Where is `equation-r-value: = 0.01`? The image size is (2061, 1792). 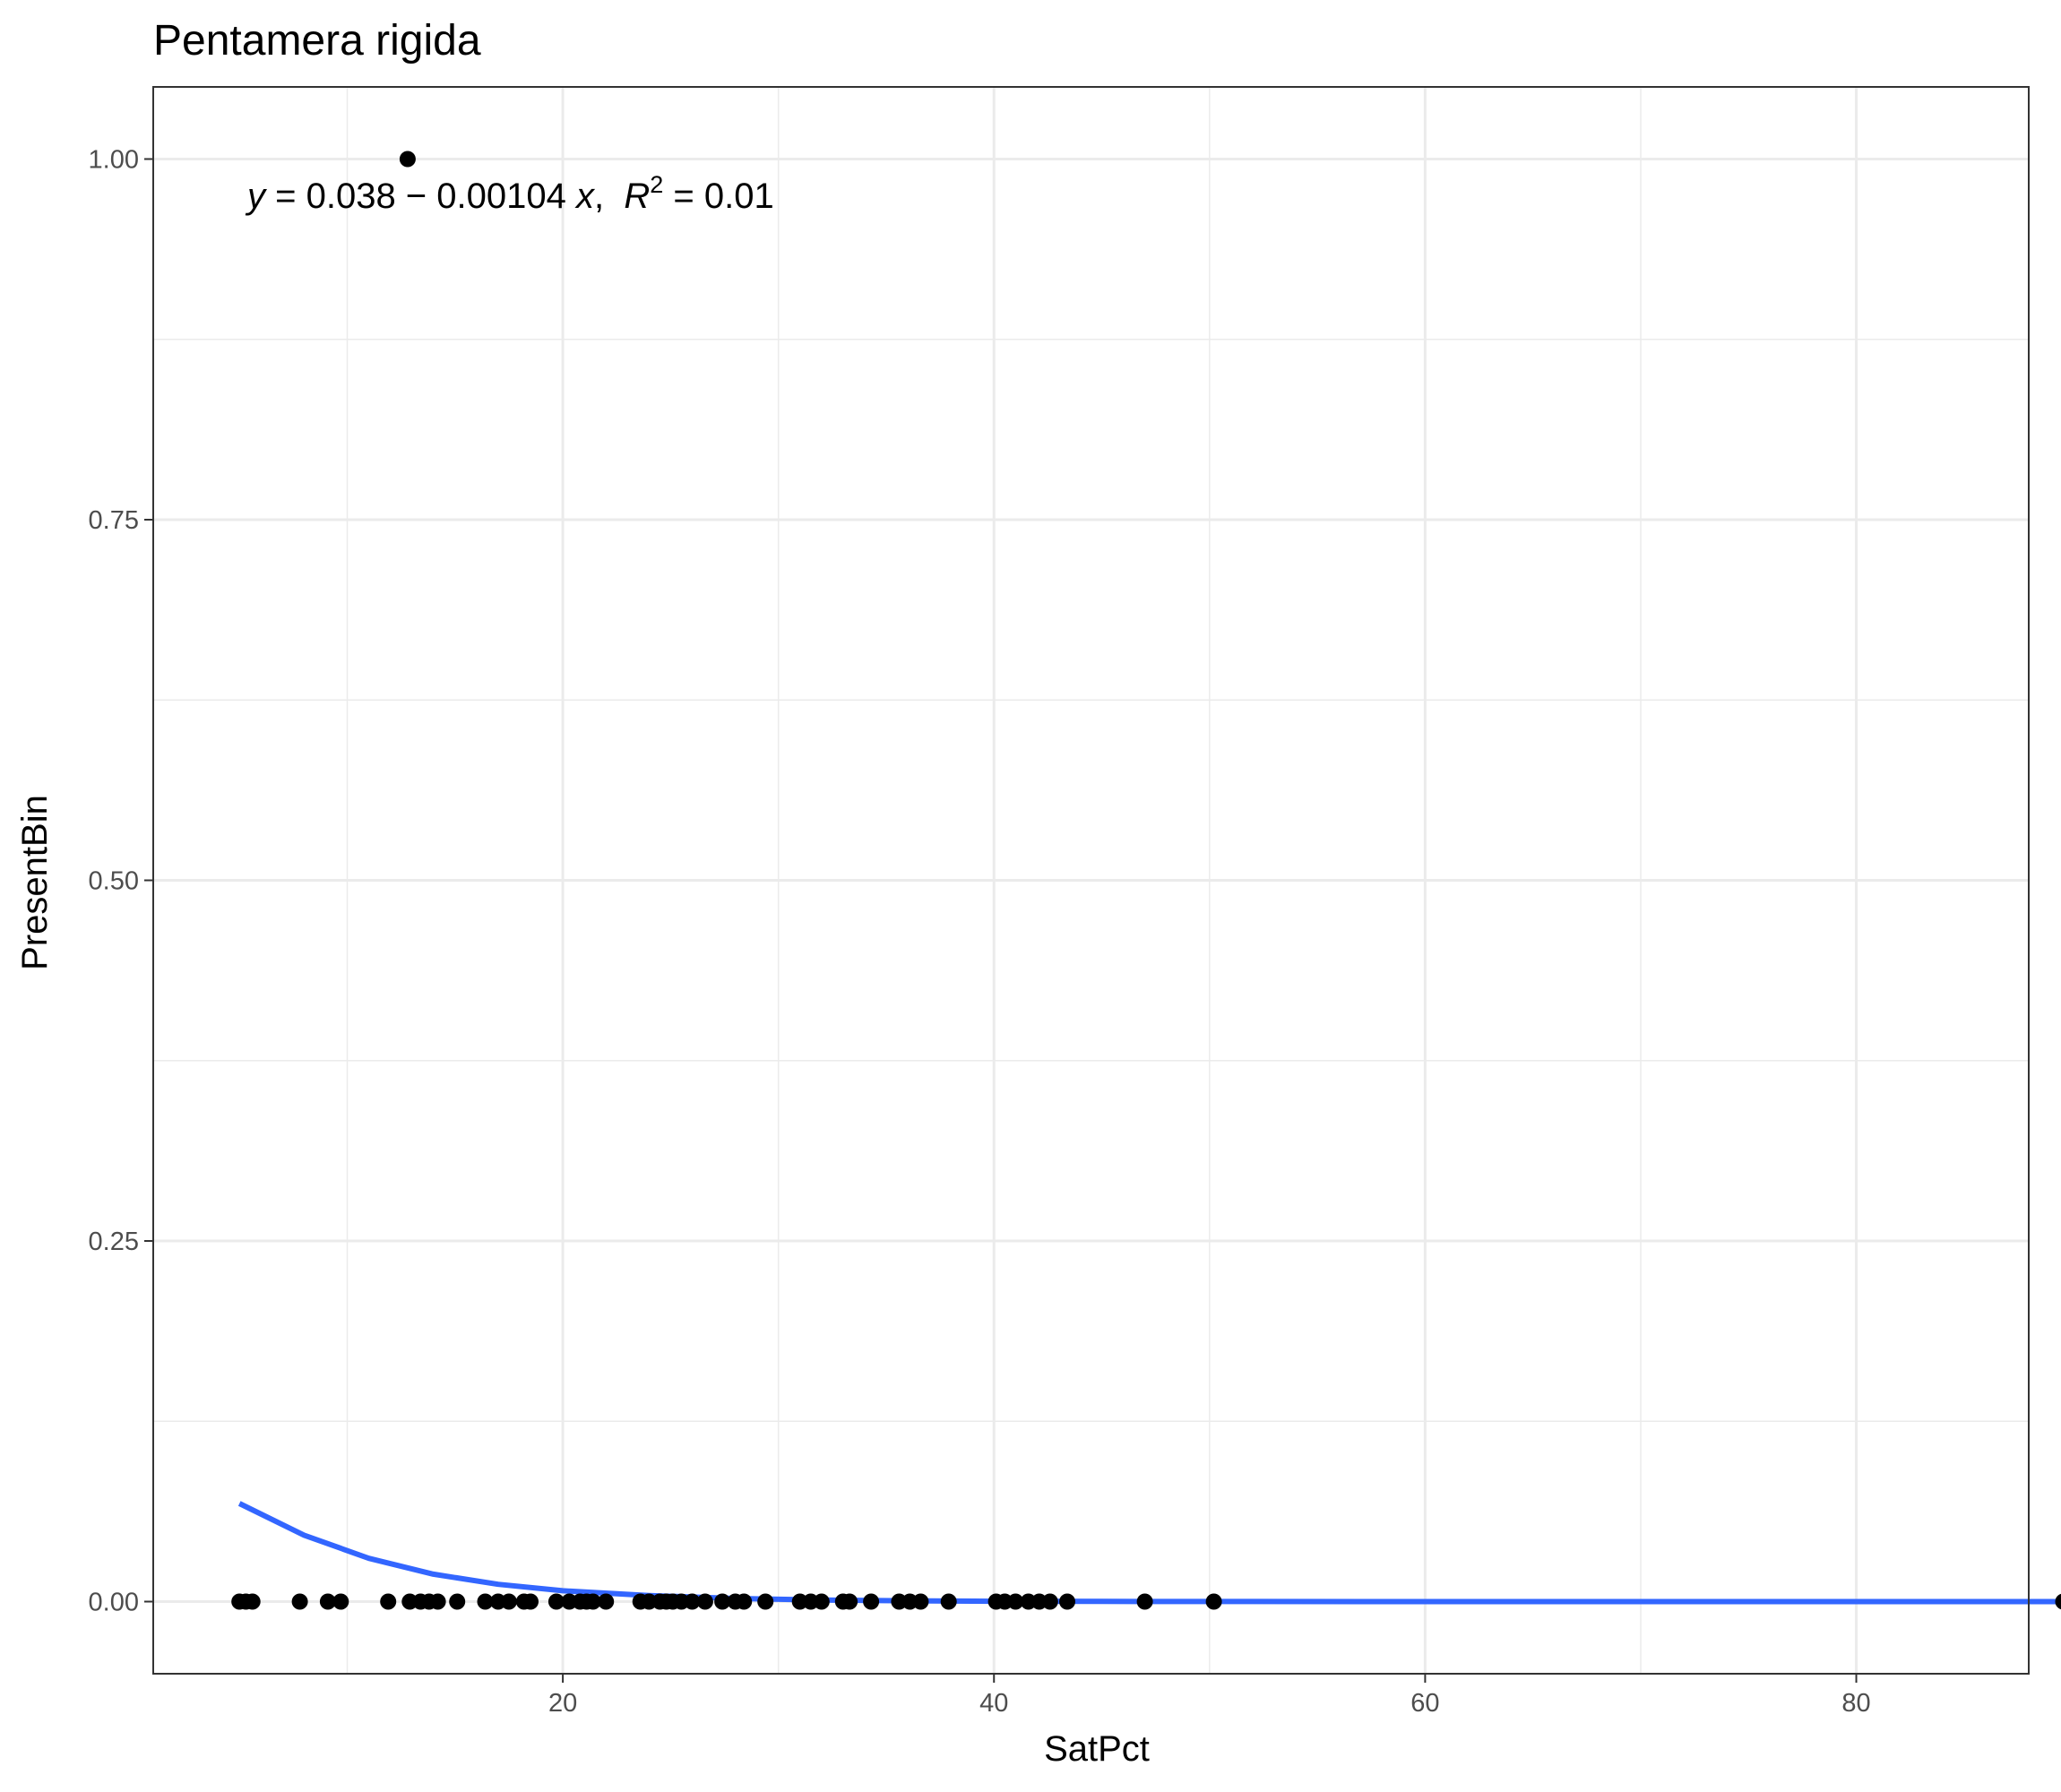 equation-r-value: = 0.01 is located at coordinates (718, 196).